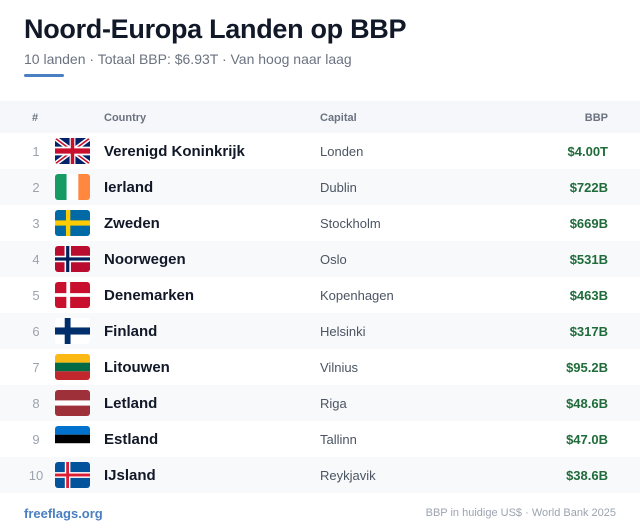 Image resolution: width=640 pixels, height=532 pixels. Describe the element at coordinates (129, 187) in the screenshot. I see `row-country: Ierland` at that location.